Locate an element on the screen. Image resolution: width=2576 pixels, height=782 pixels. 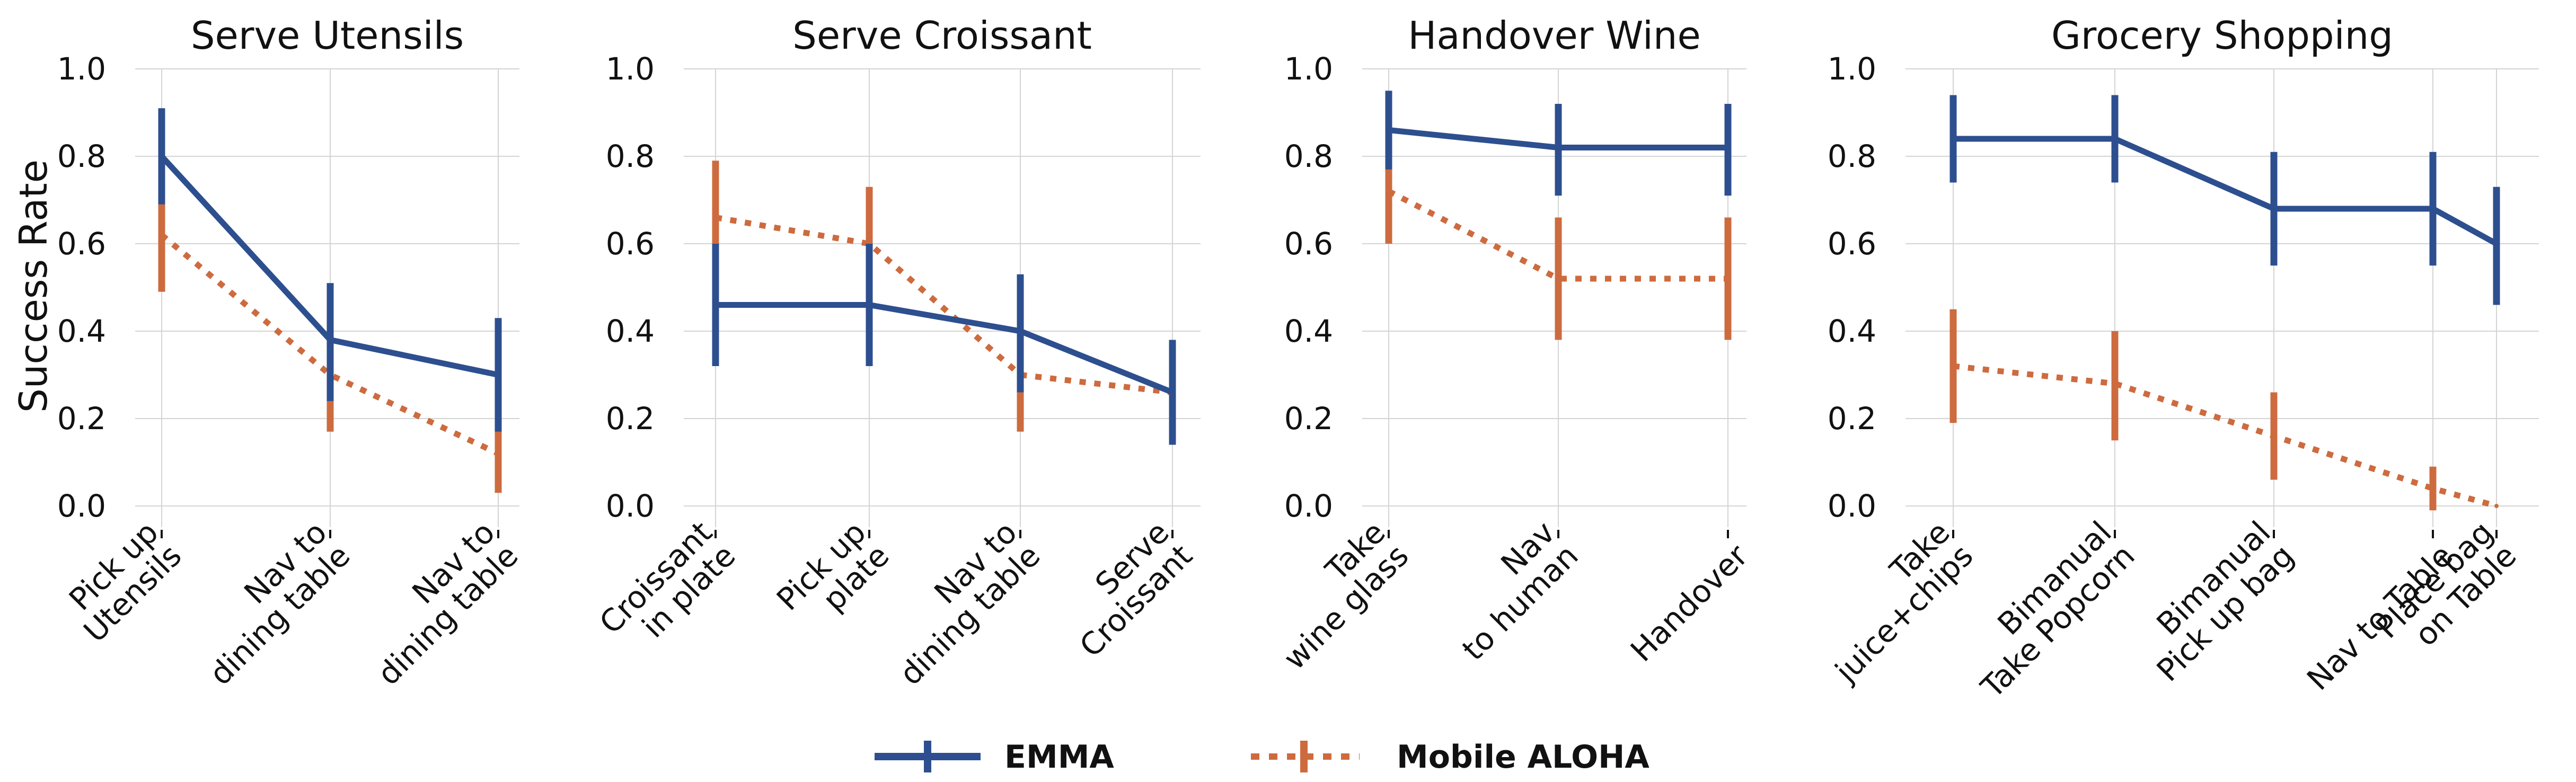
serve-utensils-ytick-label: 0.6 is located at coordinates (81, 244).